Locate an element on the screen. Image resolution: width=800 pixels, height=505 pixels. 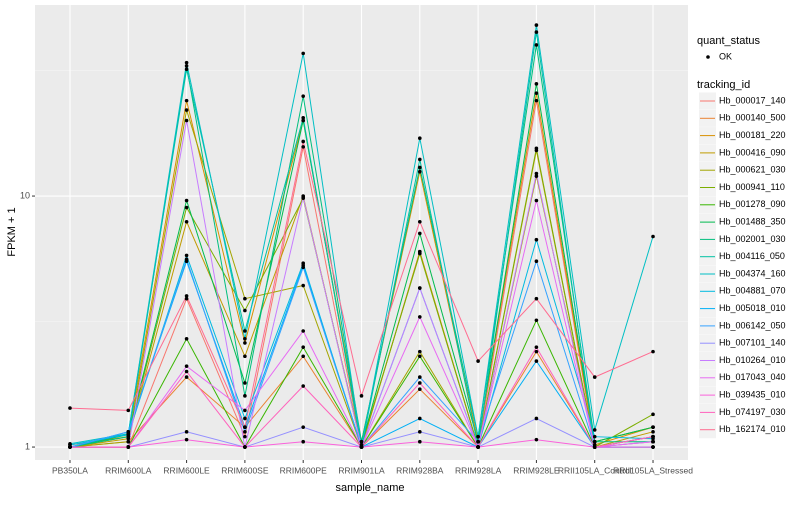
legend-label: Hb_039435_010 is located at coordinates (752, 394).